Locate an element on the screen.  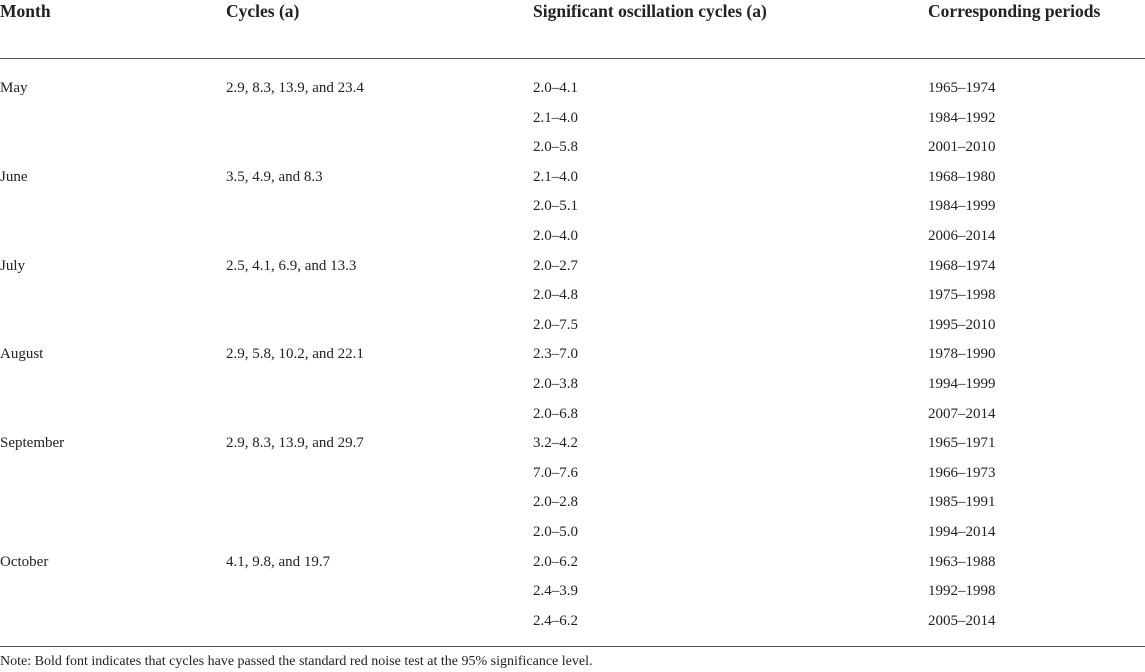
column-header: Cycles (a) is located at coordinates (263, 11).